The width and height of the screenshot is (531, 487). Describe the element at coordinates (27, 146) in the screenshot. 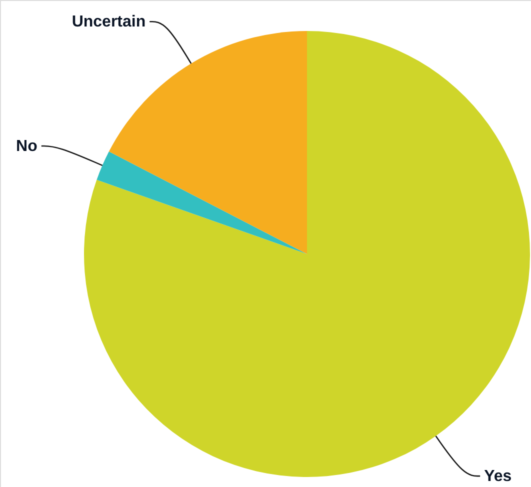

I see `slice-label: No` at that location.